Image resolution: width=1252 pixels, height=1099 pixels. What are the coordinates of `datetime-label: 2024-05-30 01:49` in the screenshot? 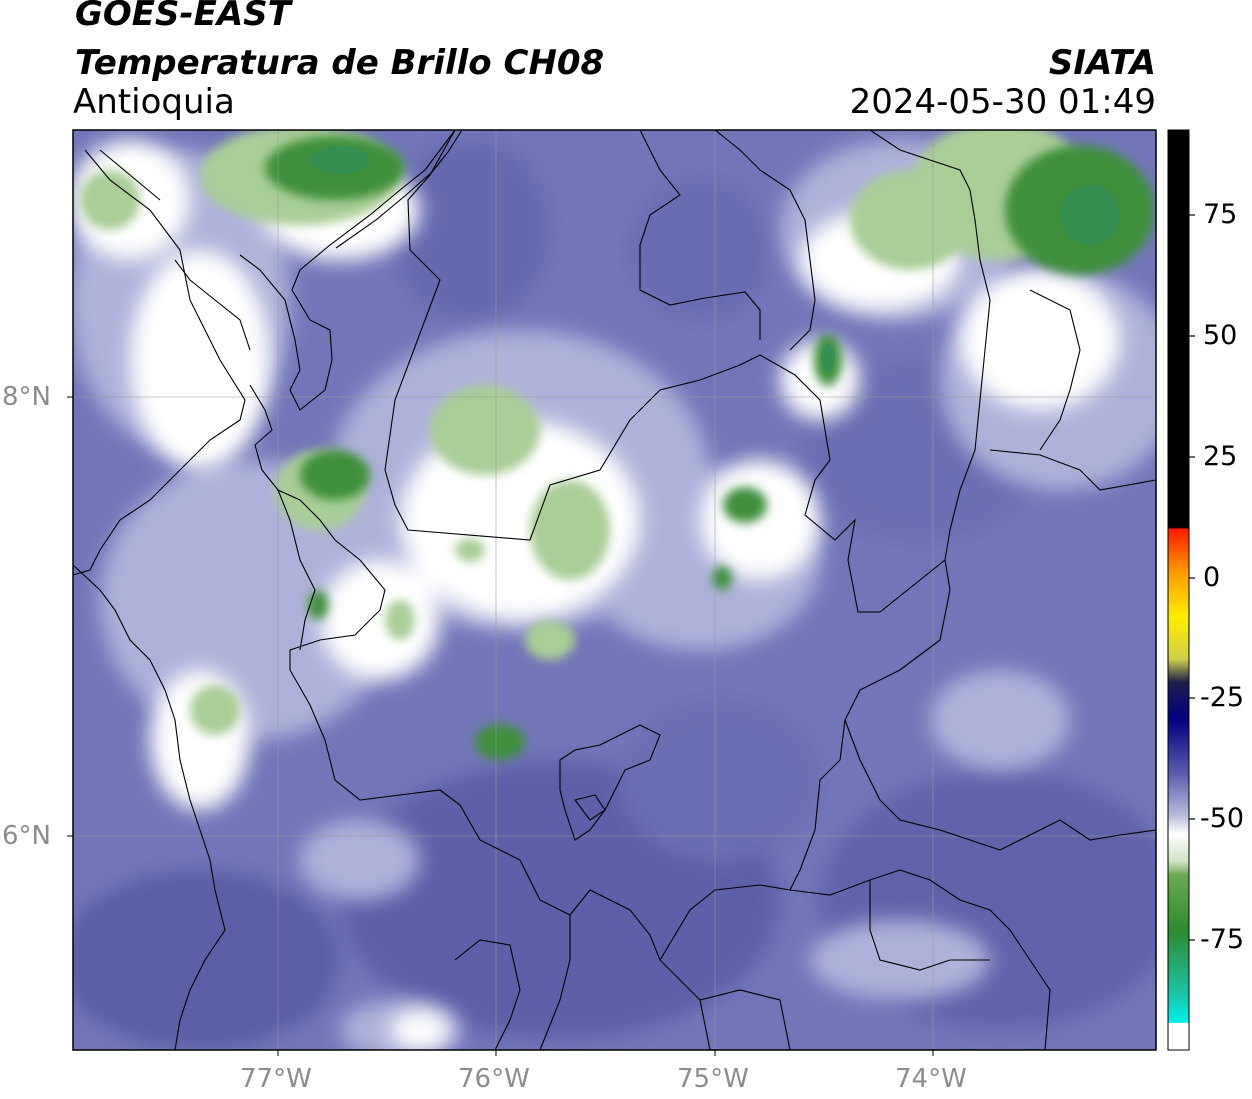 It's located at (1002, 102).